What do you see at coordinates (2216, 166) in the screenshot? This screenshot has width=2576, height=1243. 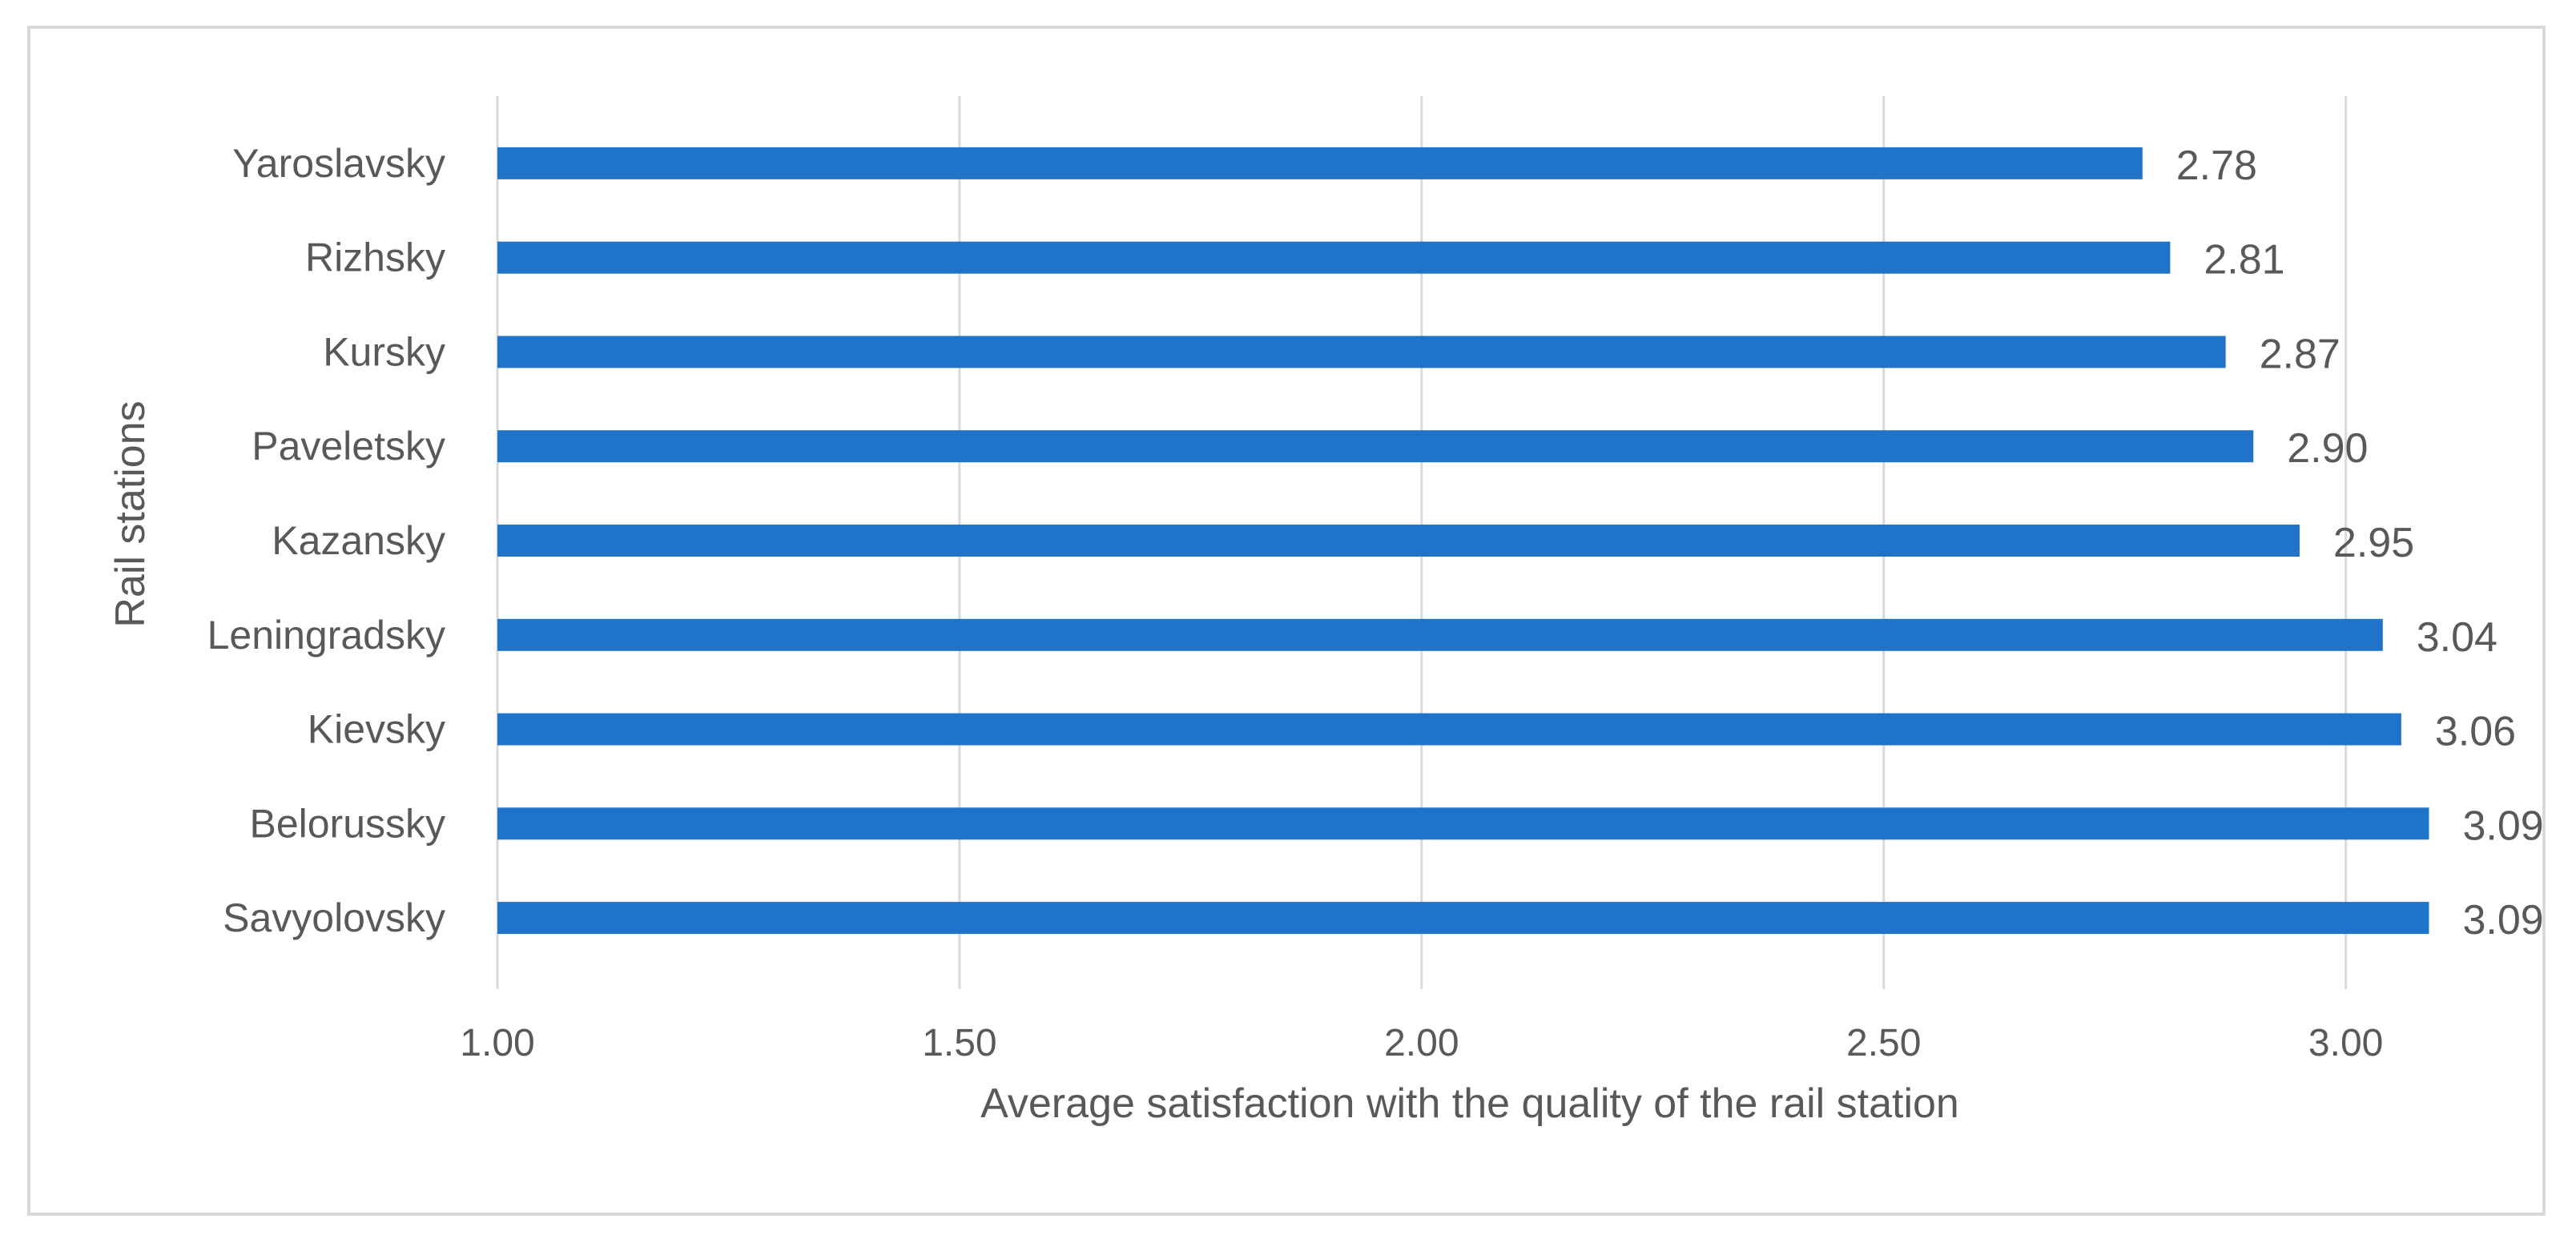 I see `data-label: 2.78` at bounding box center [2216, 166].